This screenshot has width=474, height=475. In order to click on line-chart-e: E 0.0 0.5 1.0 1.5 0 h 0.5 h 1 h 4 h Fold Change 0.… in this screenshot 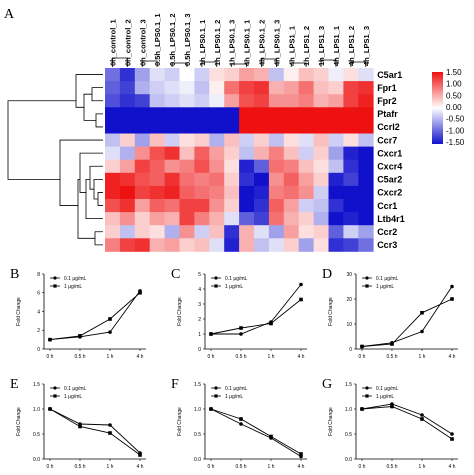, I will do `click(78, 423)`.